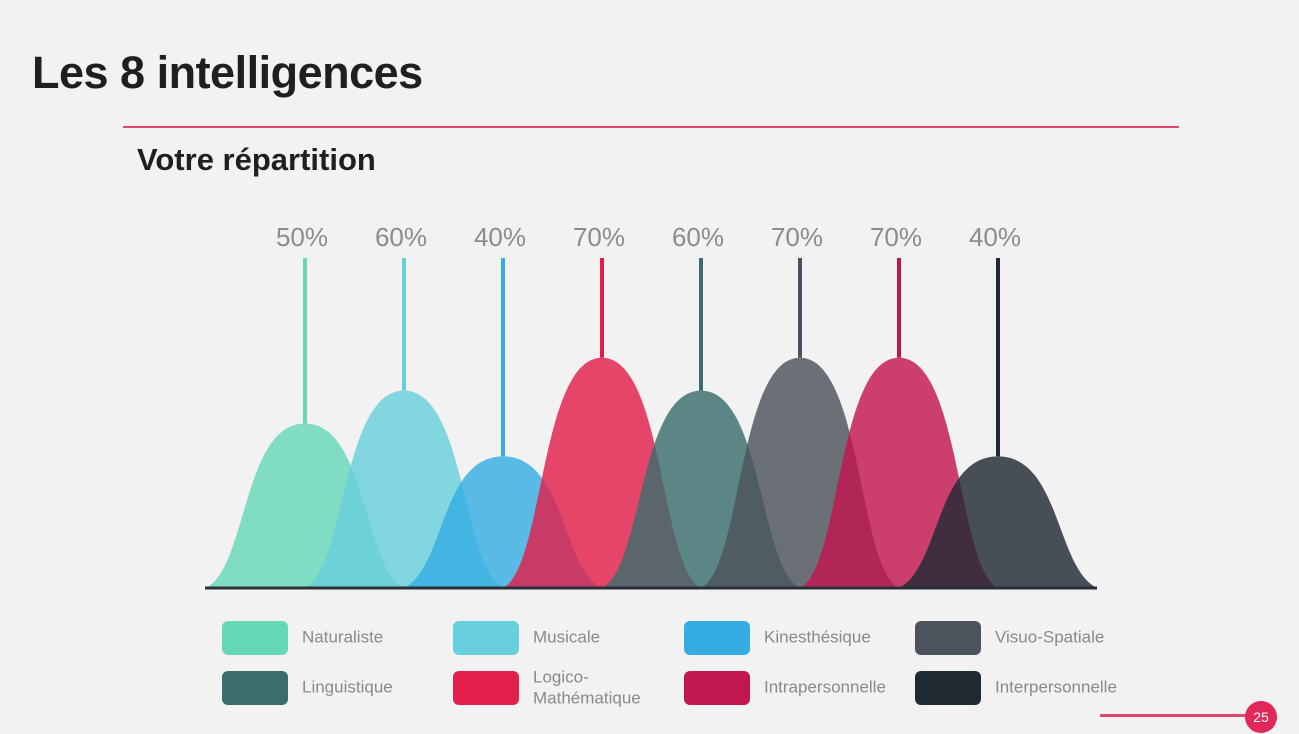 The width and height of the screenshot is (1299, 734). What do you see at coordinates (698, 237) in the screenshot?
I see `value-label-5: 60%` at bounding box center [698, 237].